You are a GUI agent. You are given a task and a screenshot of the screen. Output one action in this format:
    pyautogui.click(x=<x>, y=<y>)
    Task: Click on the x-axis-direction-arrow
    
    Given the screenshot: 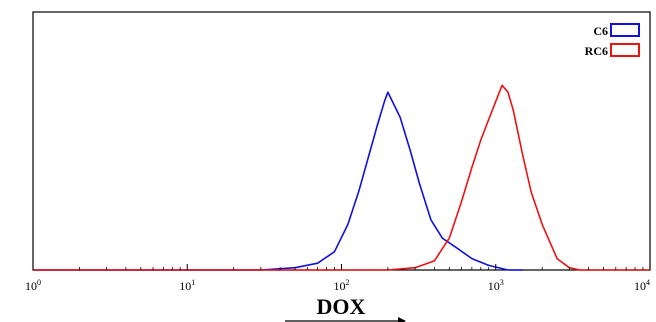 What is the action you would take?
    pyautogui.click(x=345, y=319)
    